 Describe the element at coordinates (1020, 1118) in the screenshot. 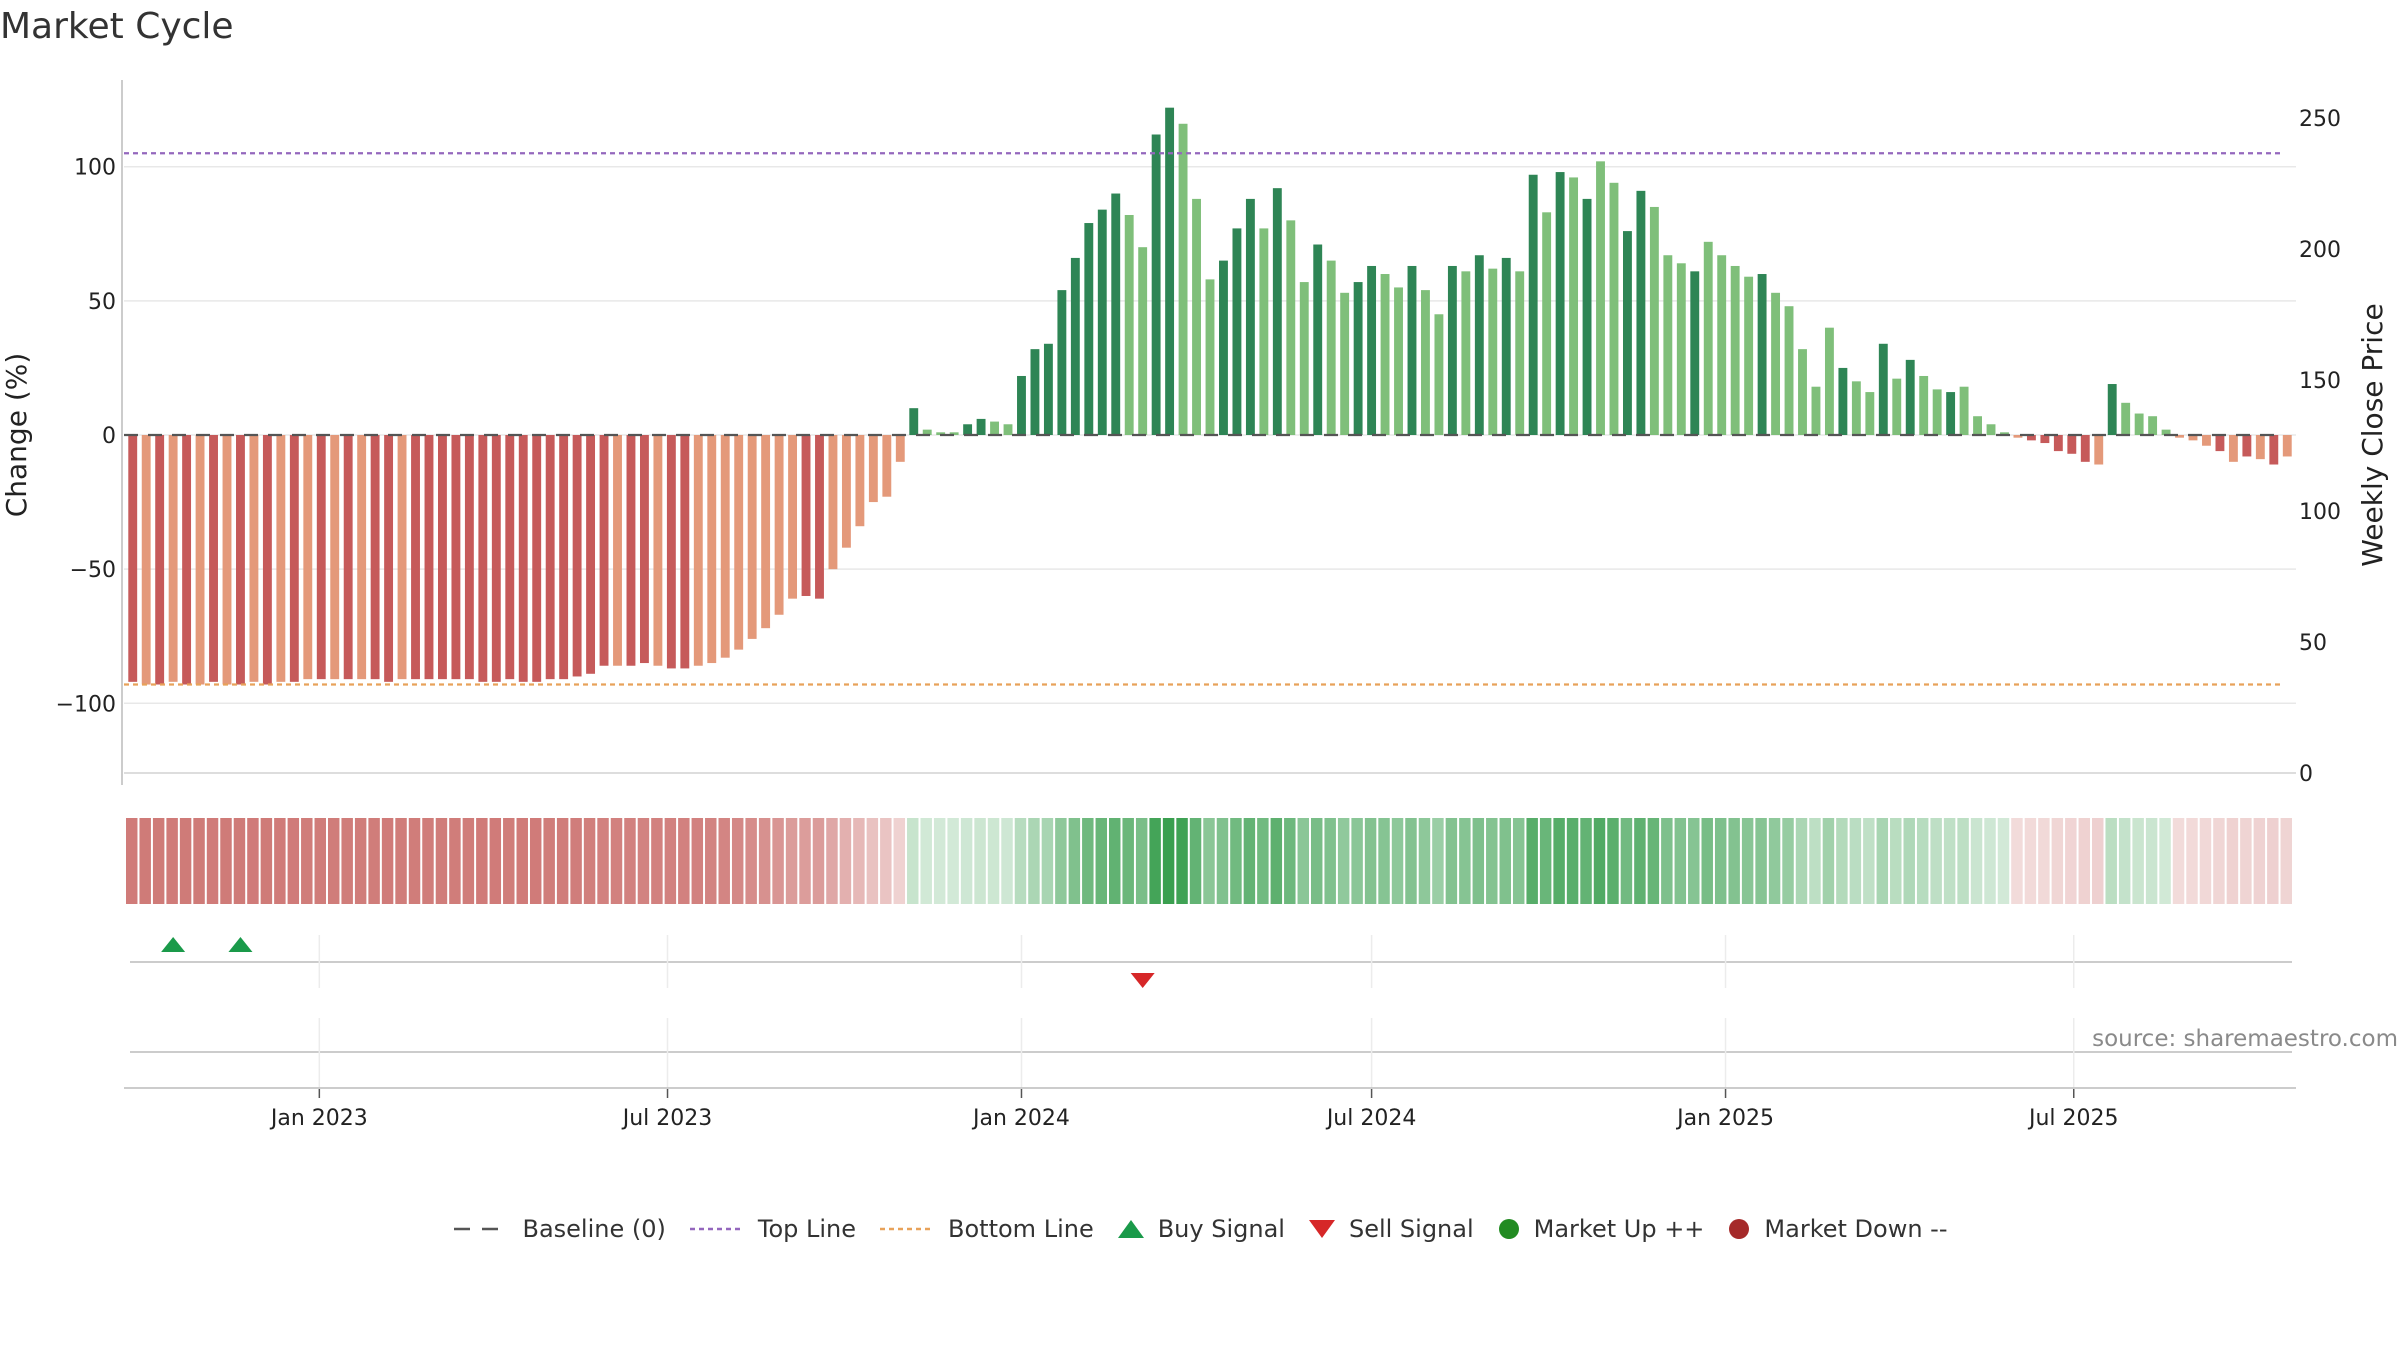

I see `x-tick-label: Jan 2024` at that location.